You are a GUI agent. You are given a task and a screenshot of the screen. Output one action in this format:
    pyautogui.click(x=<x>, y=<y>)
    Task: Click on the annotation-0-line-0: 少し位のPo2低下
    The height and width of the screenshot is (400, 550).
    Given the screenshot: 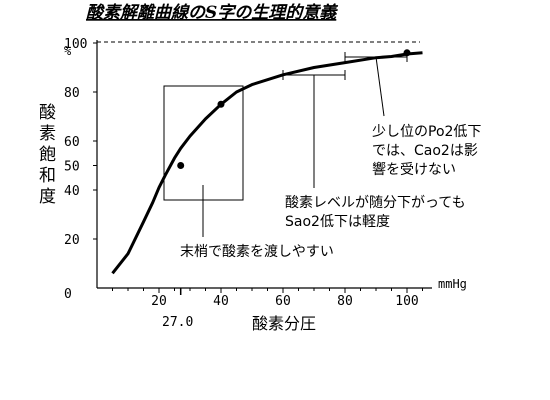 What is the action you would take?
    pyautogui.click(x=426, y=132)
    